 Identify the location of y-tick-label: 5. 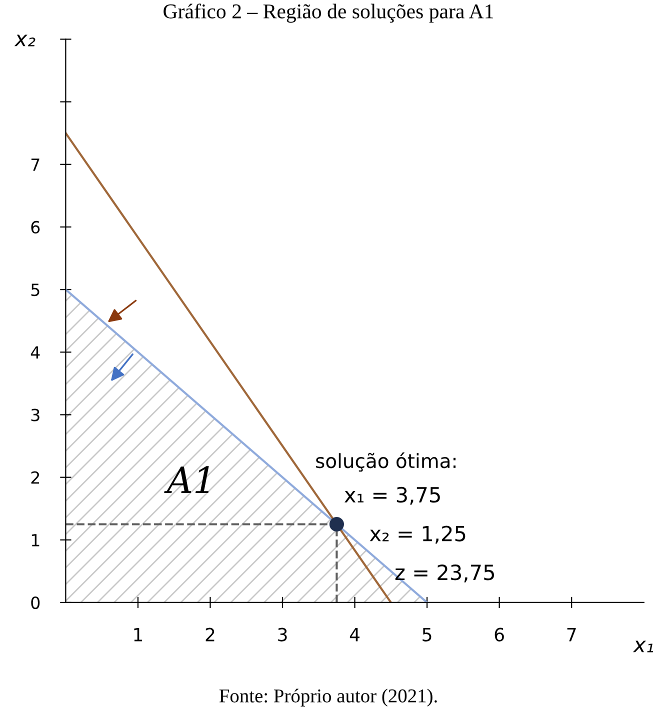
(35, 290).